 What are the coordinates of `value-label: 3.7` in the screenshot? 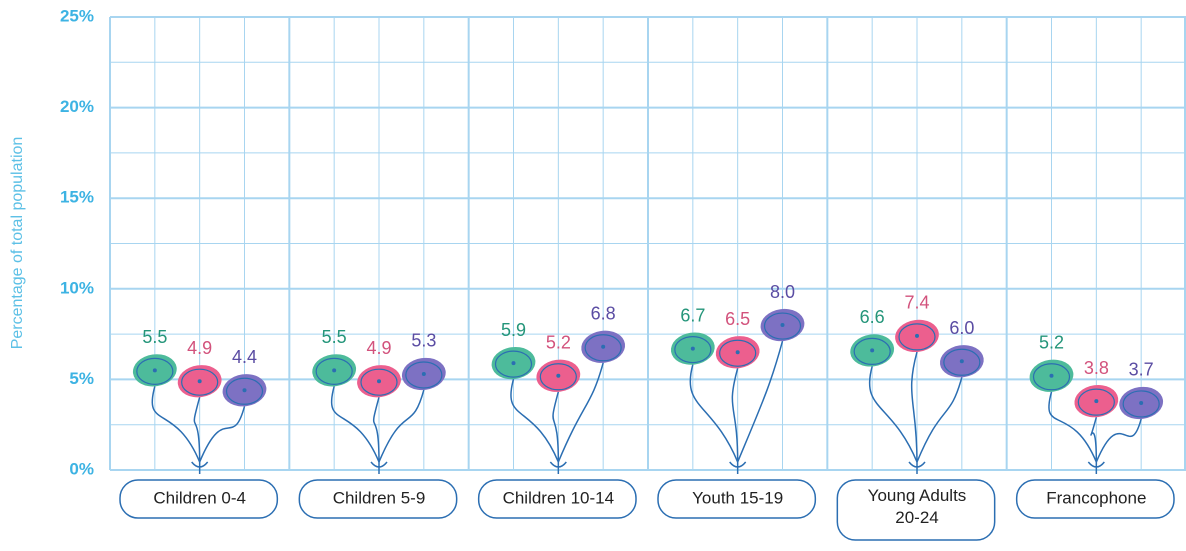 It's located at (1141, 370).